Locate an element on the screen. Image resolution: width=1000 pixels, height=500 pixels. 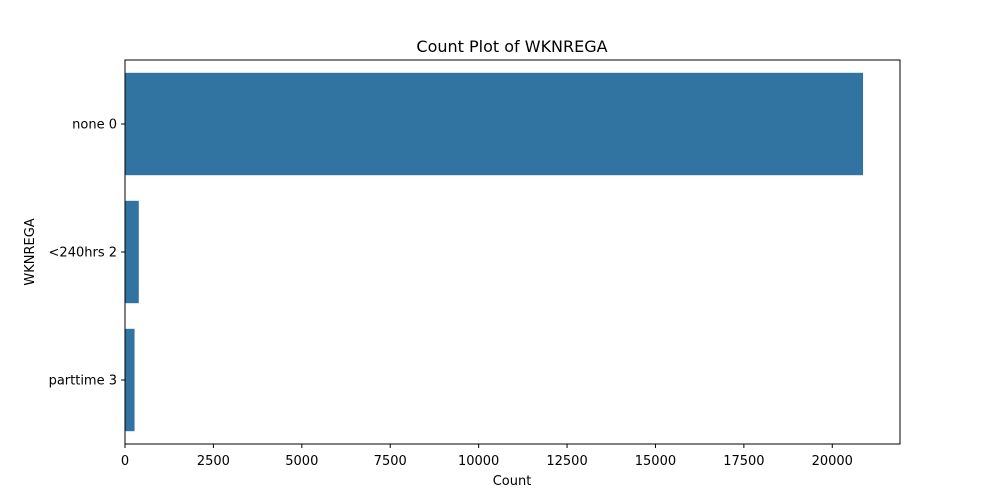
y-tick-label-1: <240hrs 2 is located at coordinates (83, 253).